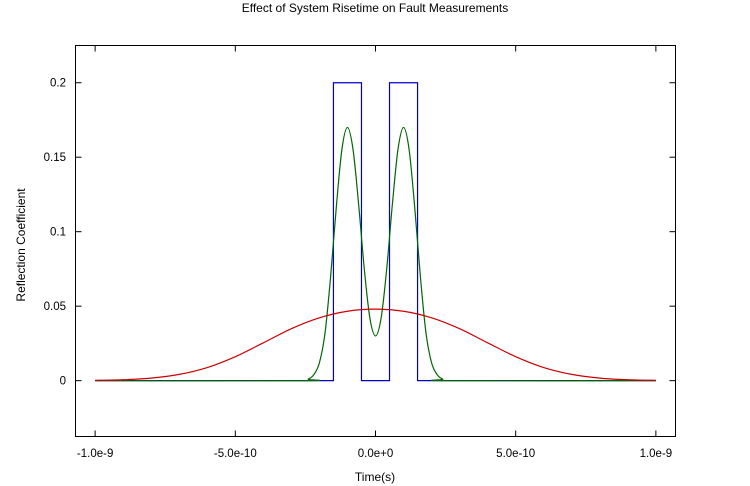  Describe the element at coordinates (95, 454) in the screenshot. I see `x-tick-label: -1.0e-9` at that location.